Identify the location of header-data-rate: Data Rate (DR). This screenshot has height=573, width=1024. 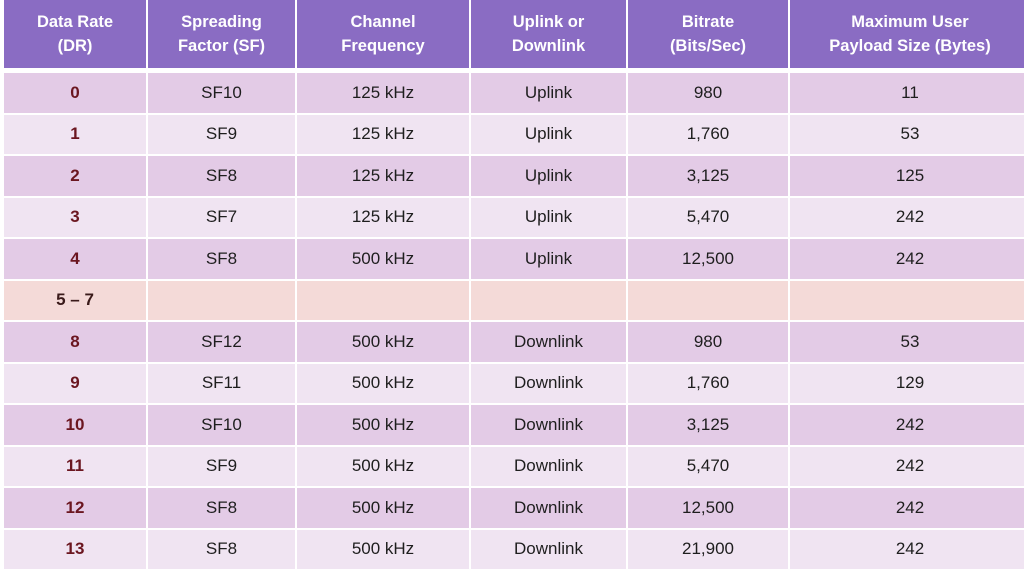
(75, 34).